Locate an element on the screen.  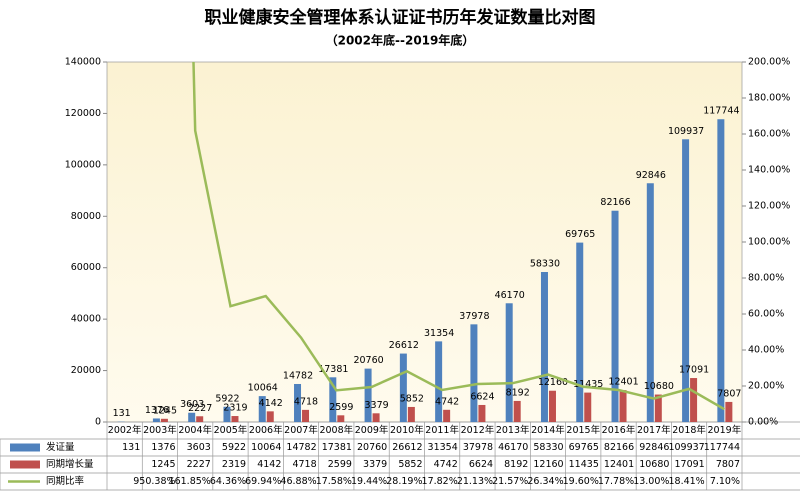
y2-tick-label: 160.00% is located at coordinates (769, 134).